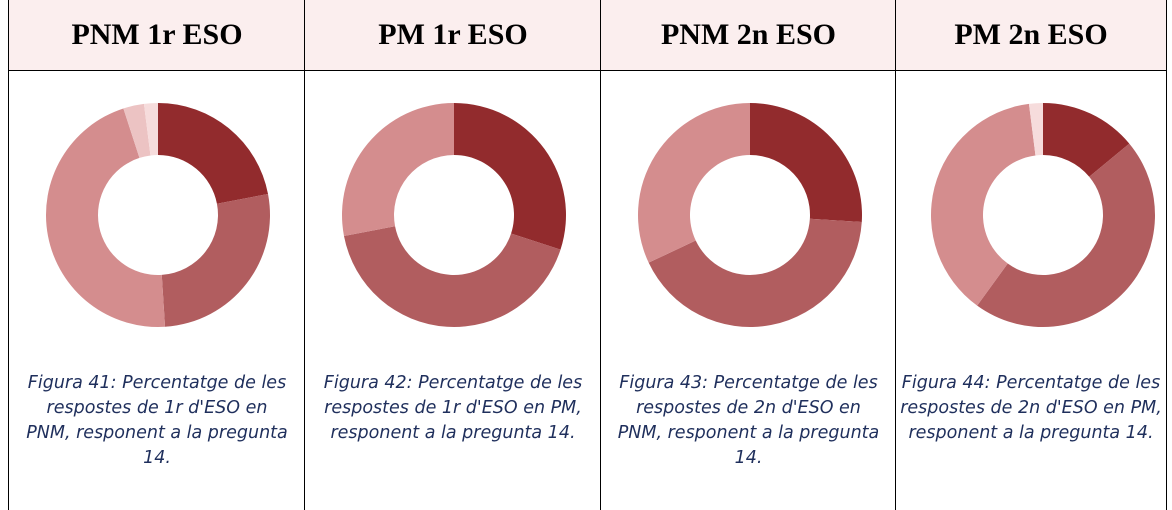  Describe the element at coordinates (748, 35) in the screenshot. I see `column-header: PNM 2n ESO` at that location.